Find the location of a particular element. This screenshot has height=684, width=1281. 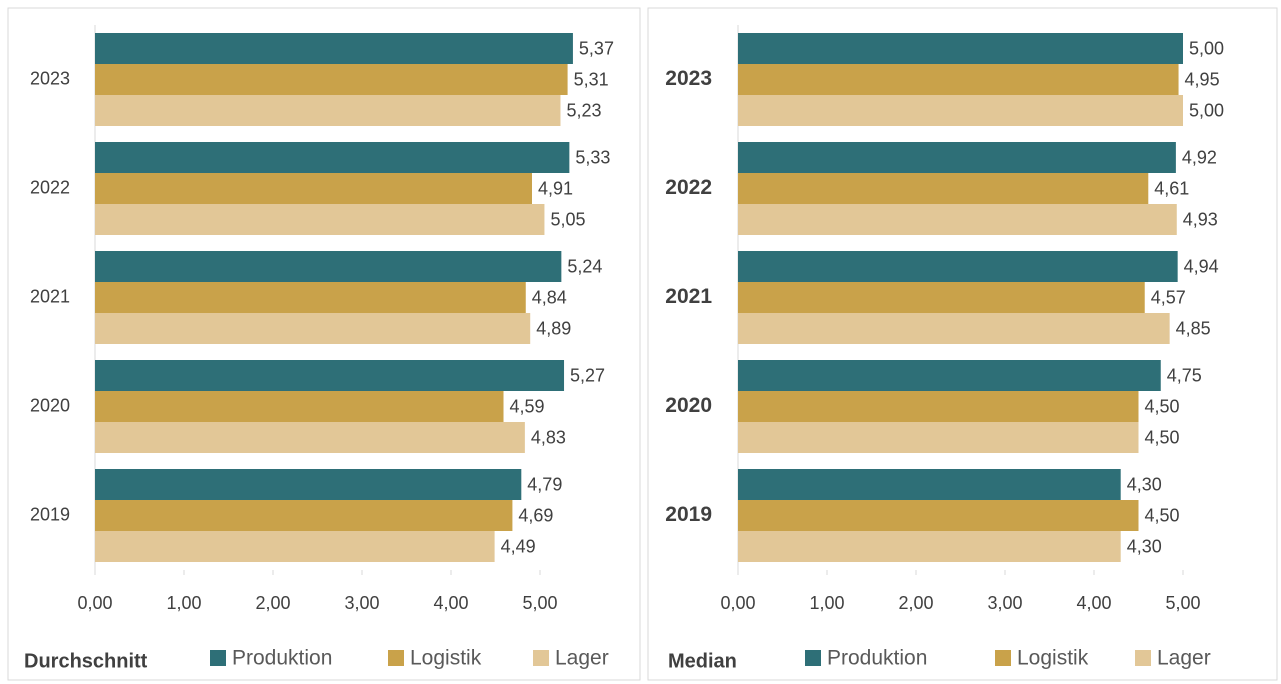

data-label: 4,61 is located at coordinates (1171, 188).